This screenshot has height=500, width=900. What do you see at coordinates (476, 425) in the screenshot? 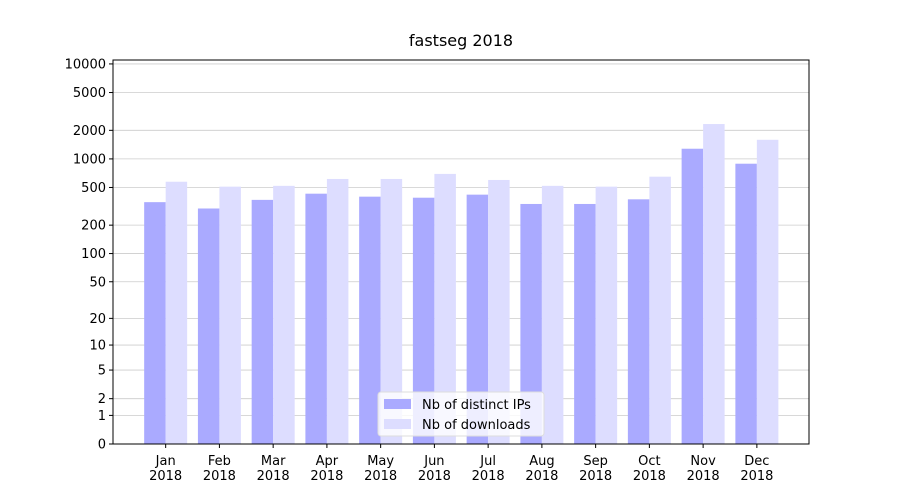
I see `legend-label: Nb of downloads` at bounding box center [476, 425].